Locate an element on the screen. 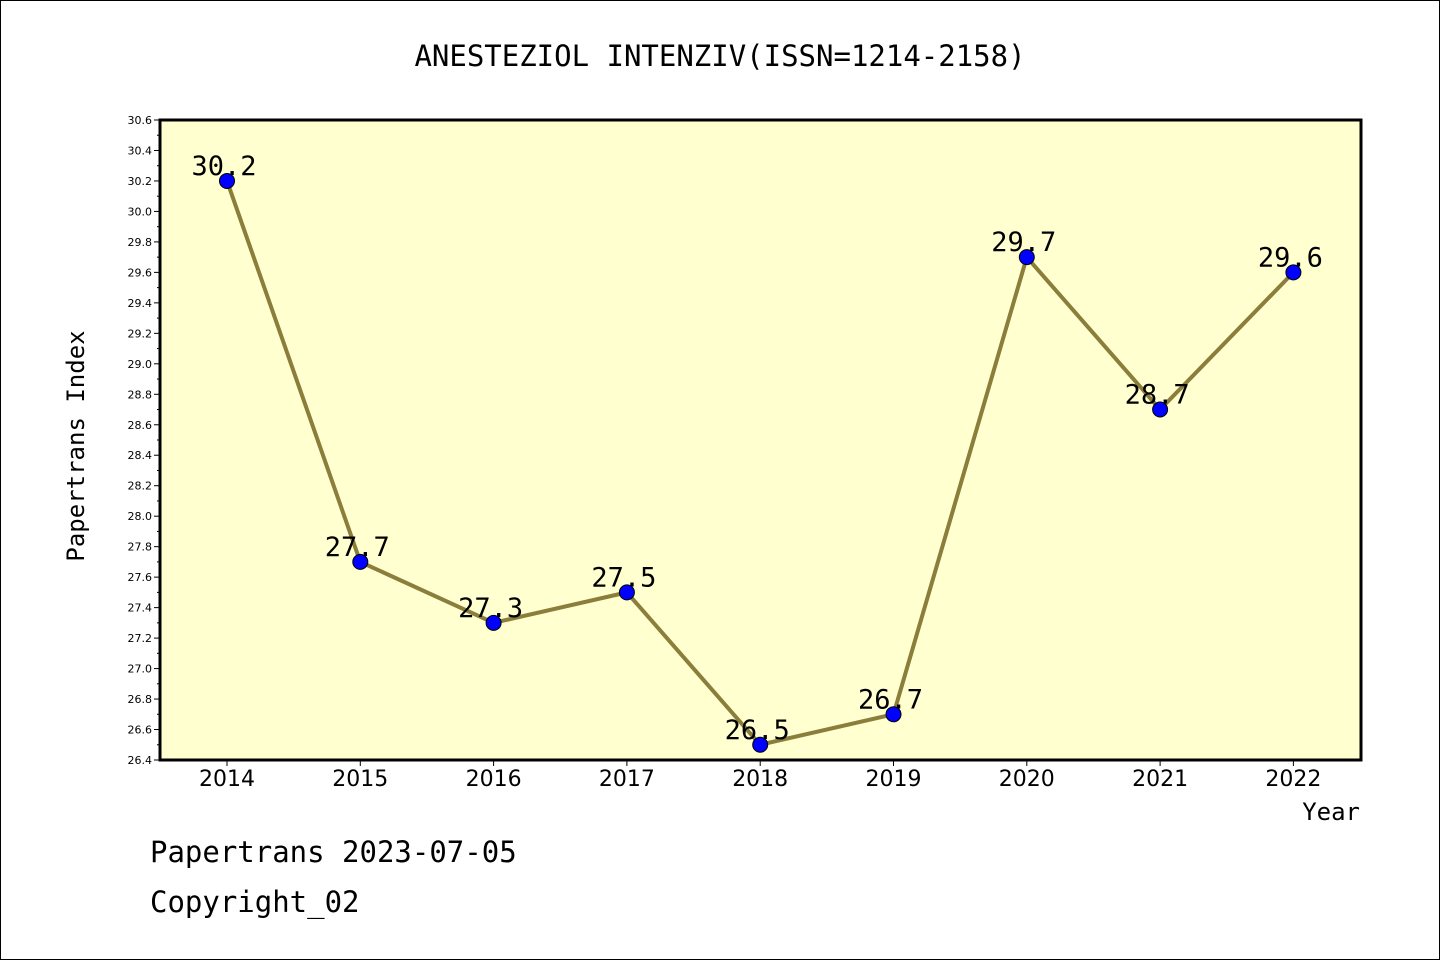 The height and width of the screenshot is (960, 1440). x-tick-label: 2022 is located at coordinates (1293, 779).